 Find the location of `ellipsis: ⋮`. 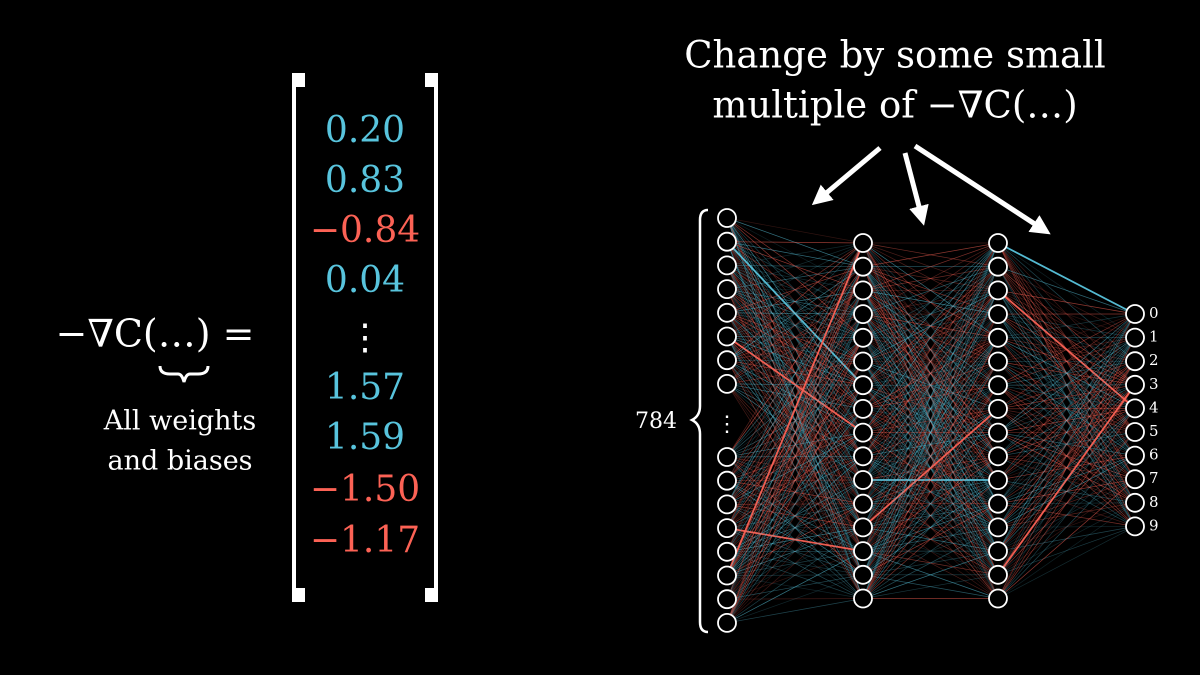

ellipsis: ⋮ is located at coordinates (727, 424).